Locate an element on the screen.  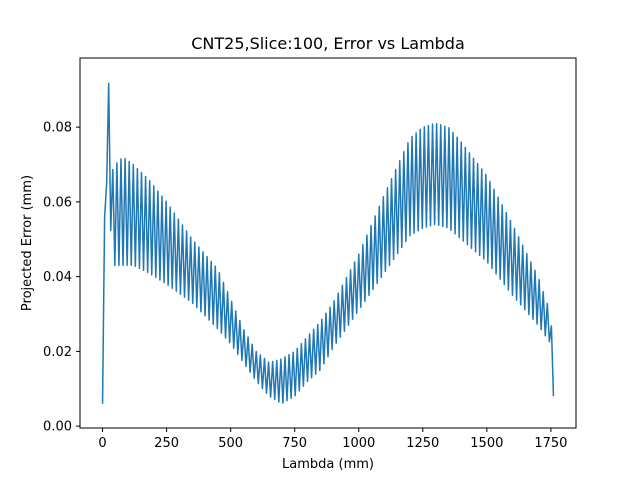
x-axis-ticks: 0 250 500 750 1000 1250 1500 1750 is located at coordinates (332, 439).